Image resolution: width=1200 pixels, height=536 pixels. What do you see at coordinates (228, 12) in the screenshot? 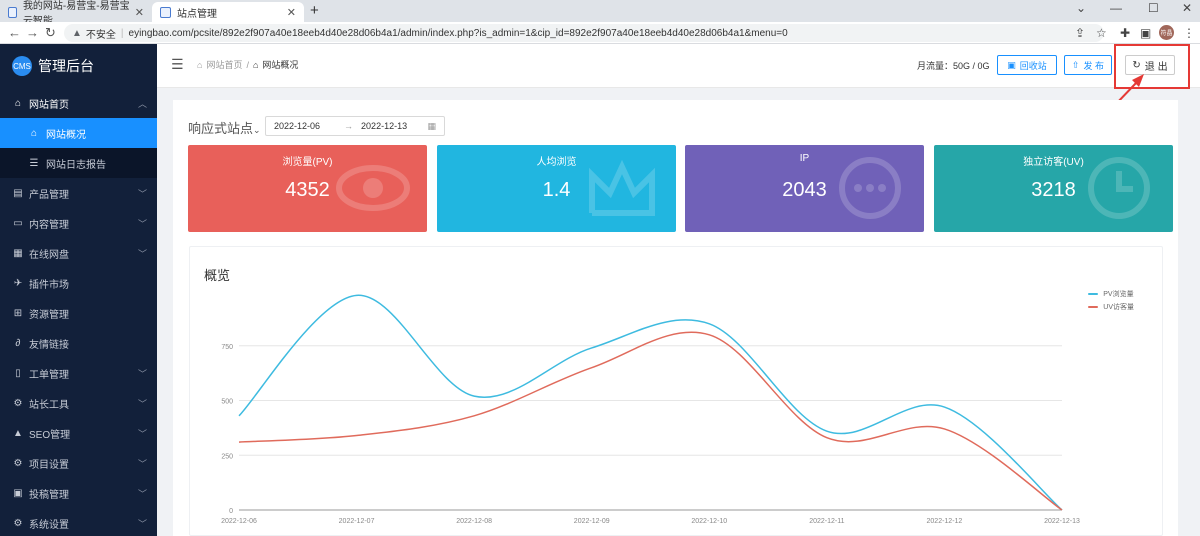
I see `browser-tab-2: 站点管理 ✕` at bounding box center [228, 12].